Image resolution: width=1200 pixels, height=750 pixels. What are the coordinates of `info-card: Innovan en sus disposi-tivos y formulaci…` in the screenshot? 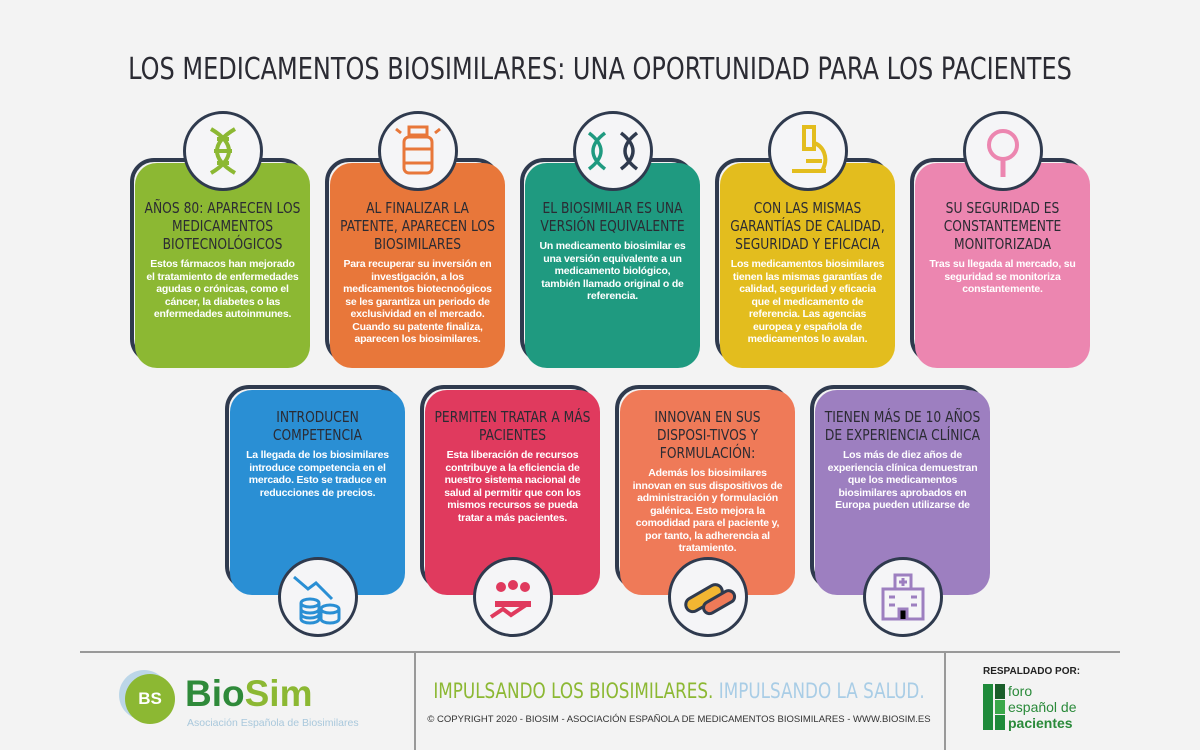 It's located at (705, 511).